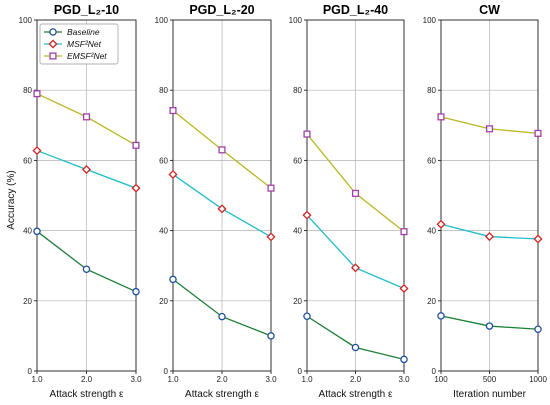  What do you see at coordinates (83, 32) in the screenshot?
I see `legend-label-baseline: Baseline` at bounding box center [83, 32].